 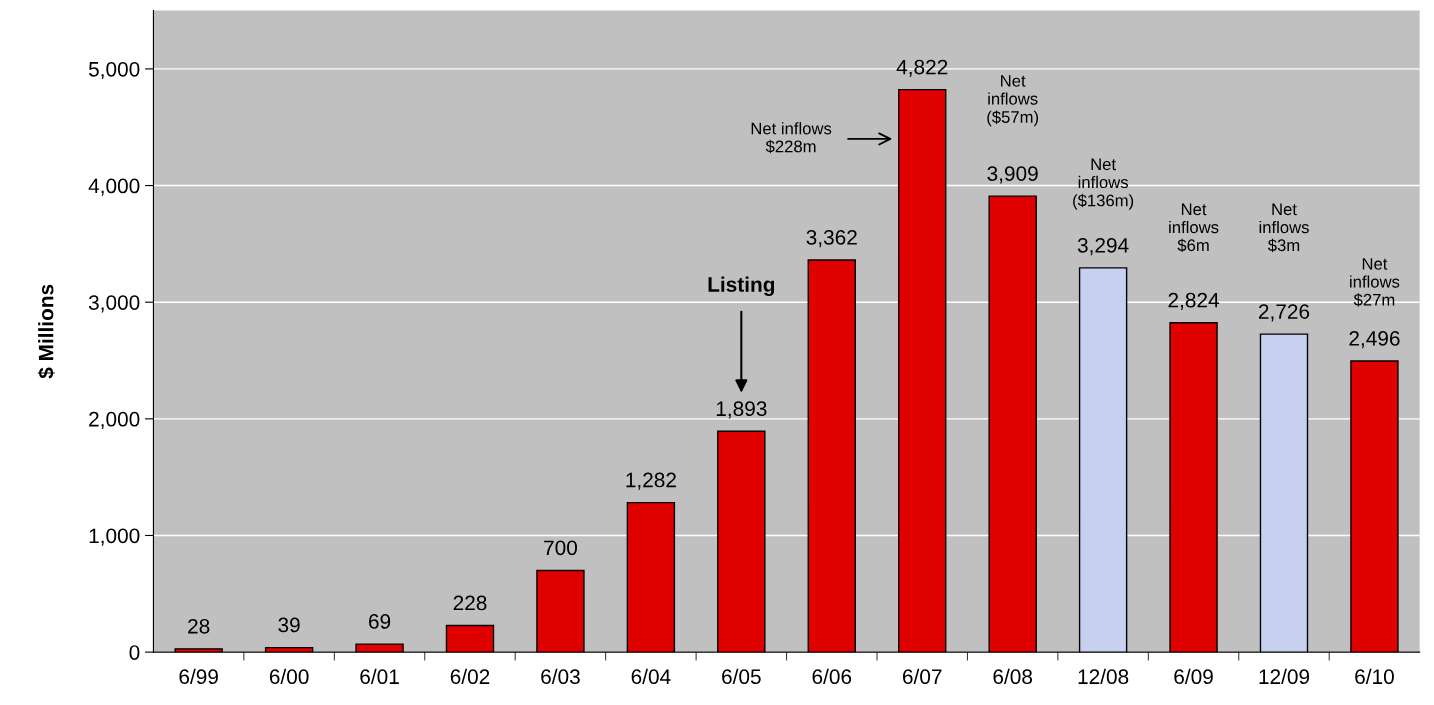 What do you see at coordinates (379, 676) in the screenshot?
I see `x-tick-label: 6/01` at bounding box center [379, 676].